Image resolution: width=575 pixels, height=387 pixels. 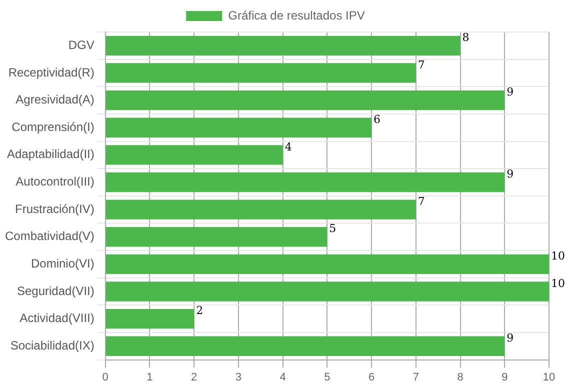 I want to click on x-tick-label: 5, so click(x=327, y=377).